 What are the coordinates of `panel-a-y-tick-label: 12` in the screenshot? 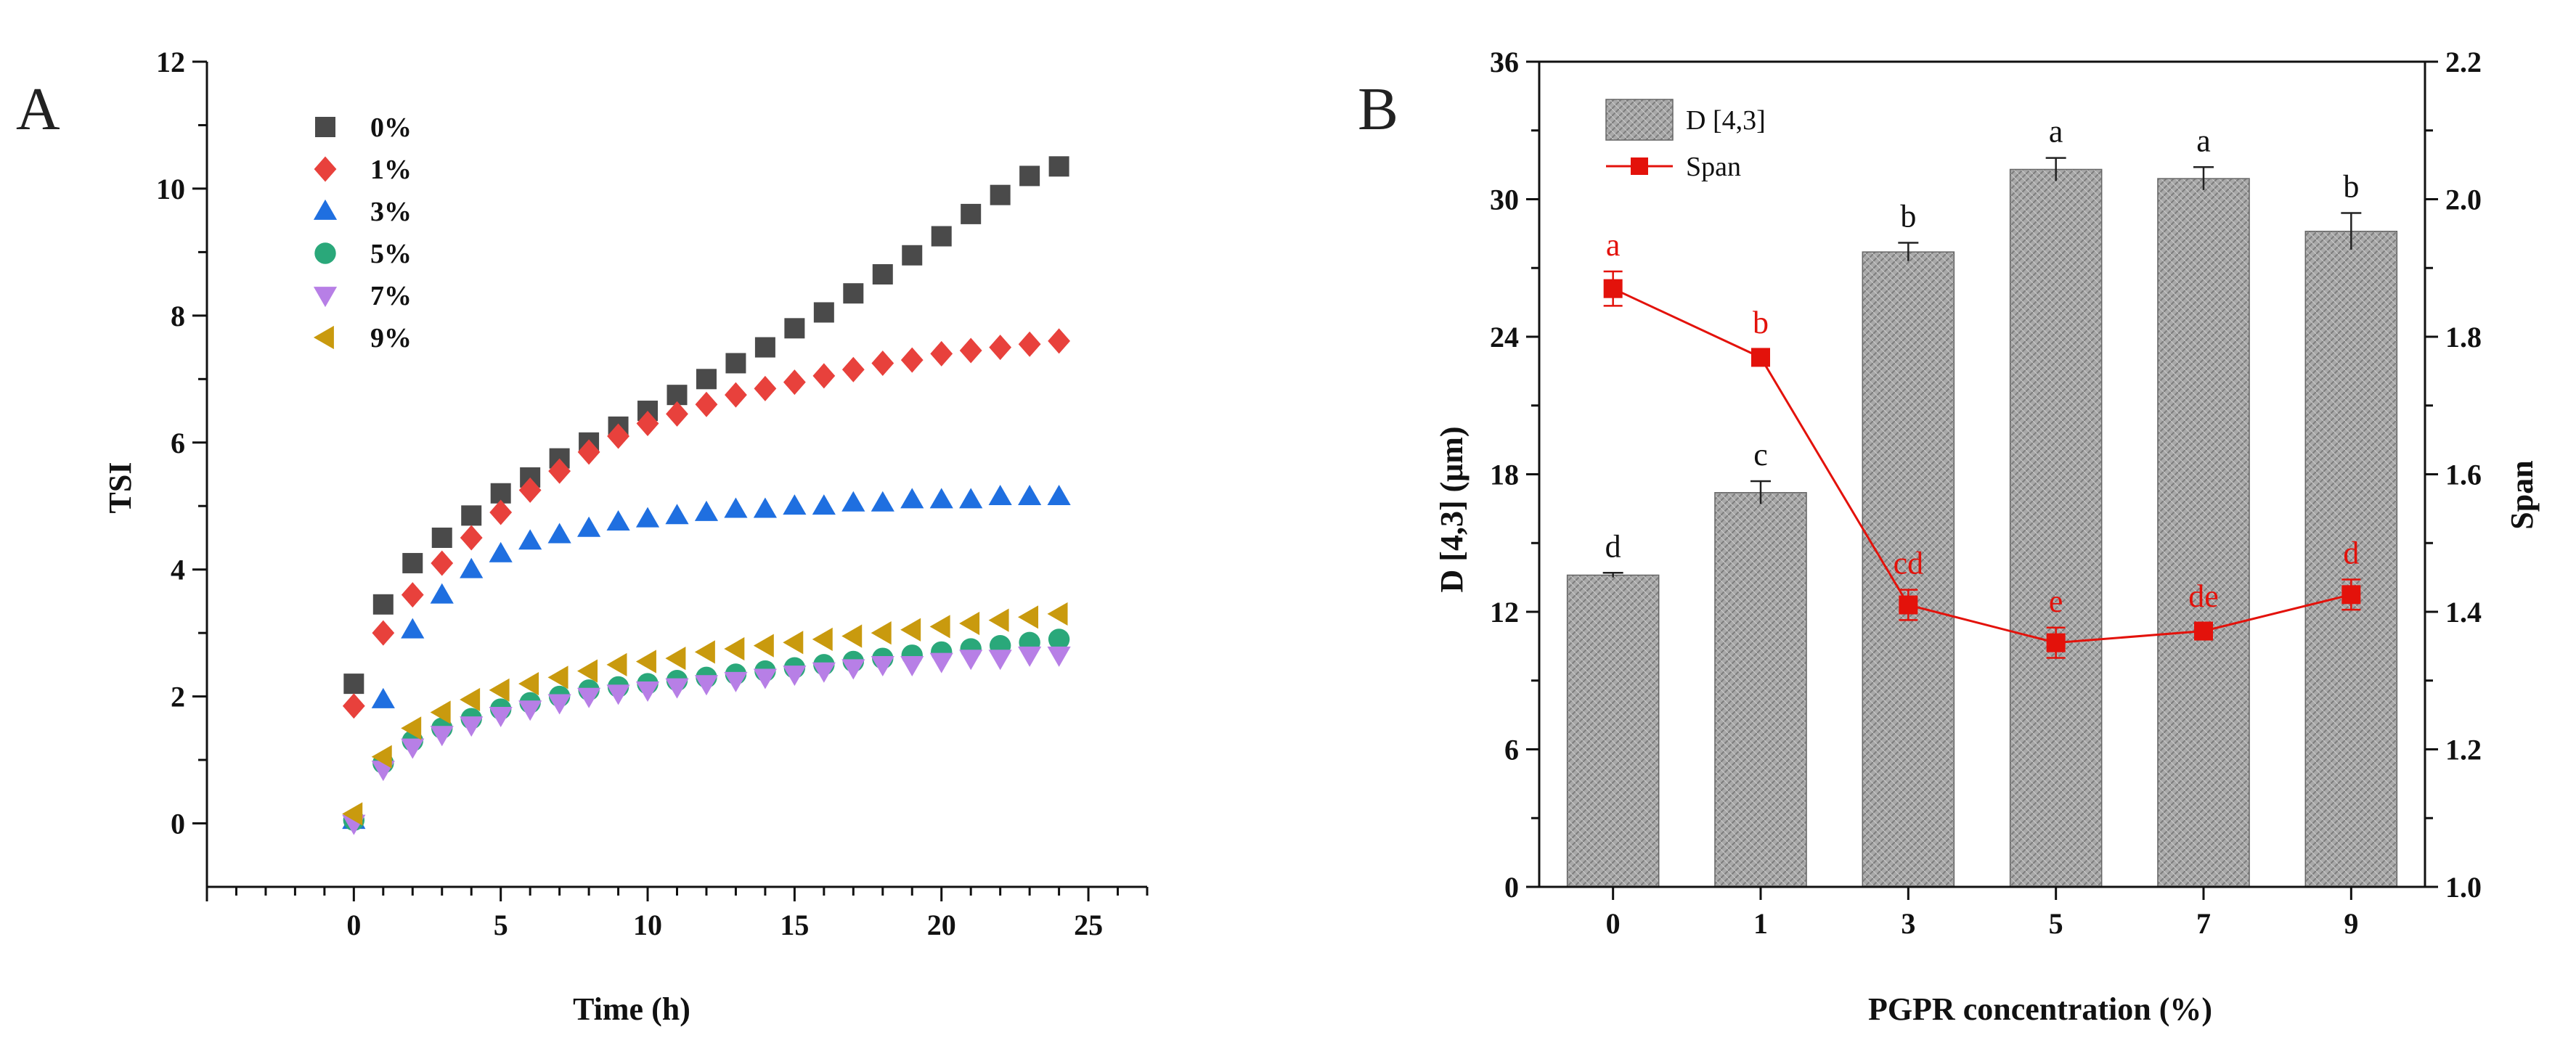 It's located at (170, 62).